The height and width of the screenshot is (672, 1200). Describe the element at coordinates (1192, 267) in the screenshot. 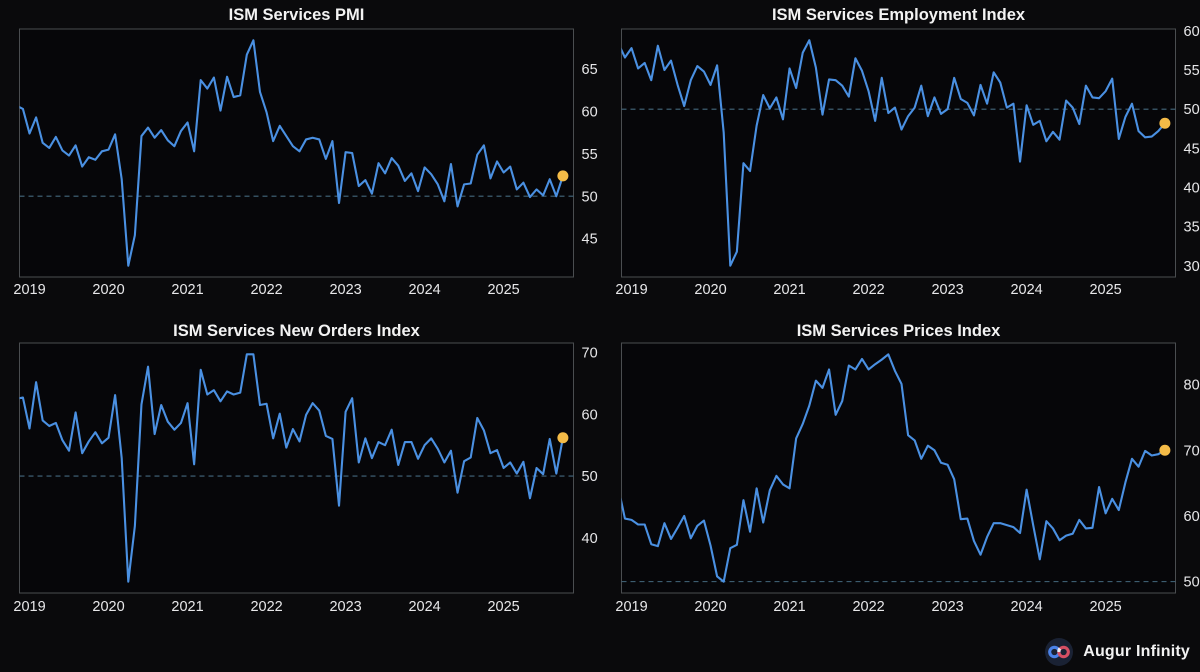

I see `y-tick-label: 30` at that location.